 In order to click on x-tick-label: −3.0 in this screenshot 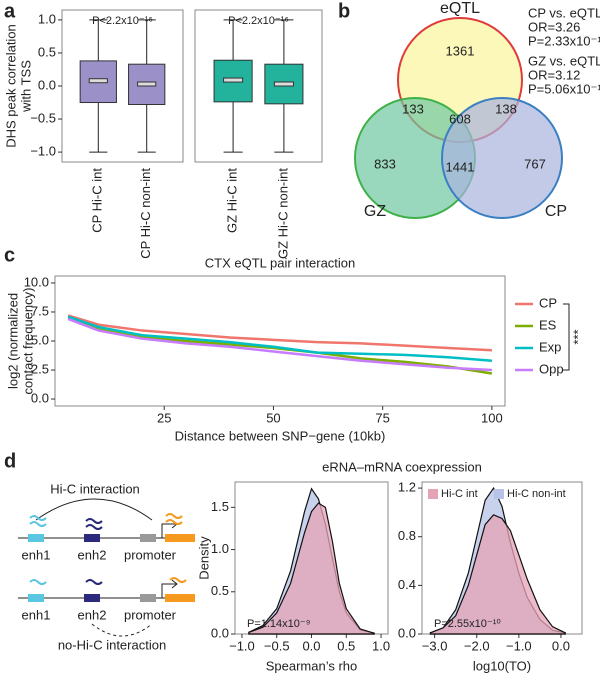, I will do `click(435, 645)`.